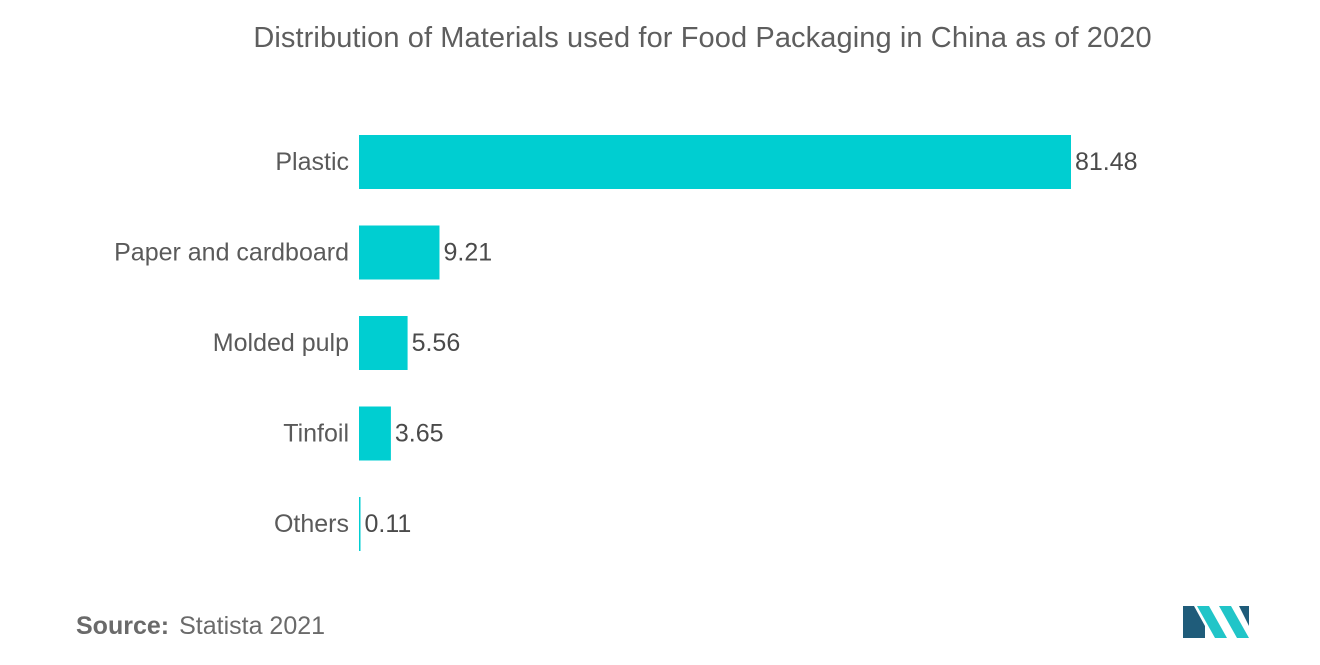 The width and height of the screenshot is (1320, 665). I want to click on value-label: 81.48, so click(1106, 162).